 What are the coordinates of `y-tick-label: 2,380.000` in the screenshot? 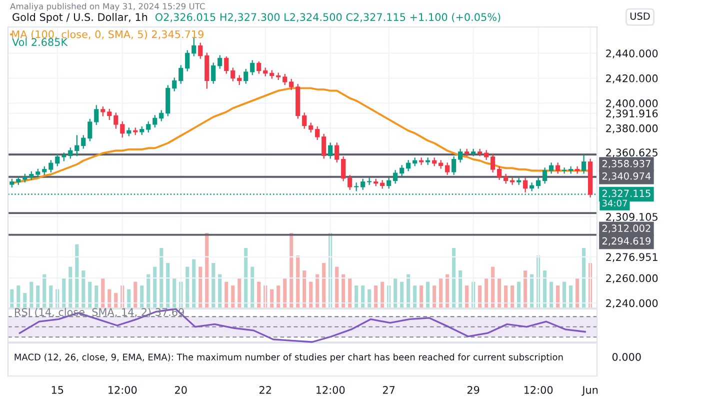 It's located at (632, 129).